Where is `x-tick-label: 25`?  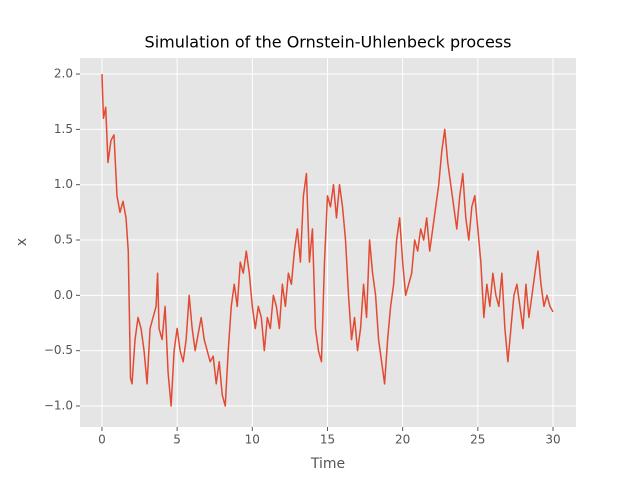
x-tick-label: 25 is located at coordinates (477, 440).